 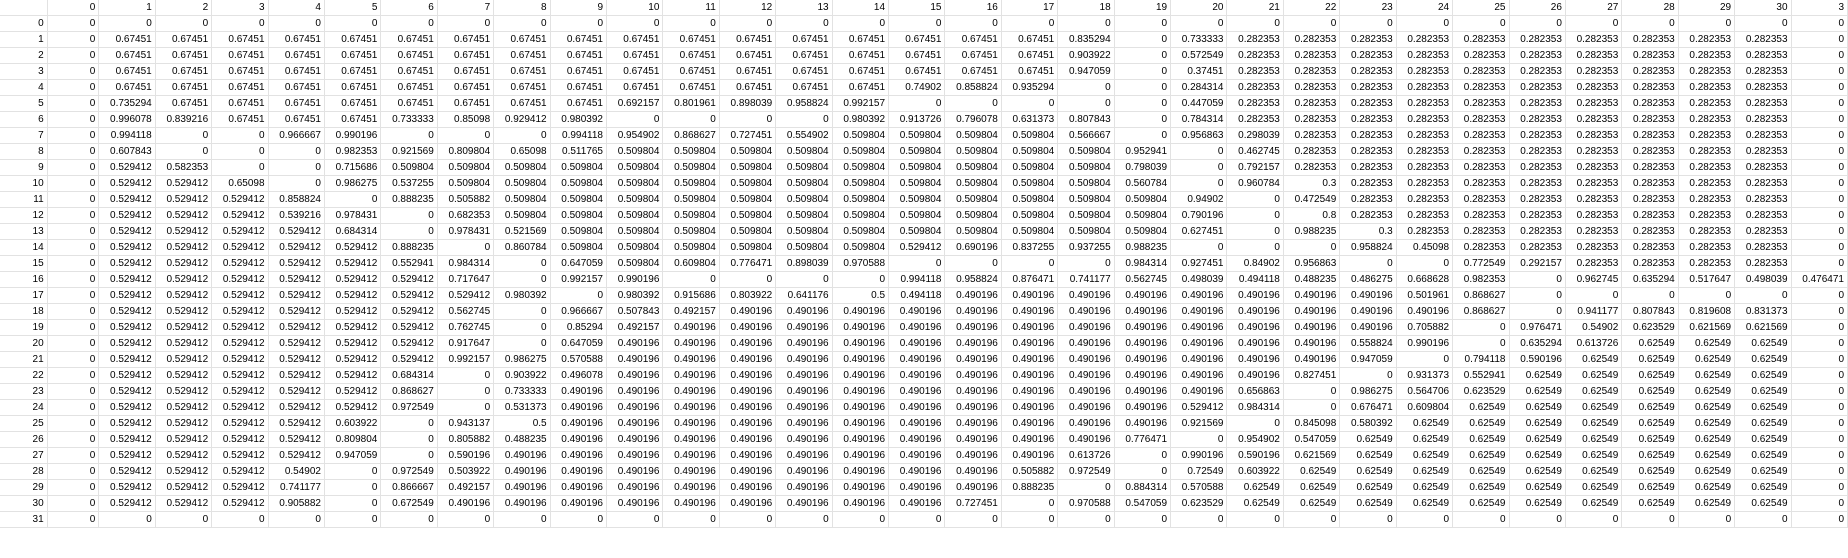 What do you see at coordinates (1707, 311) in the screenshot?
I see `table-cell: 0.819608` at bounding box center [1707, 311].